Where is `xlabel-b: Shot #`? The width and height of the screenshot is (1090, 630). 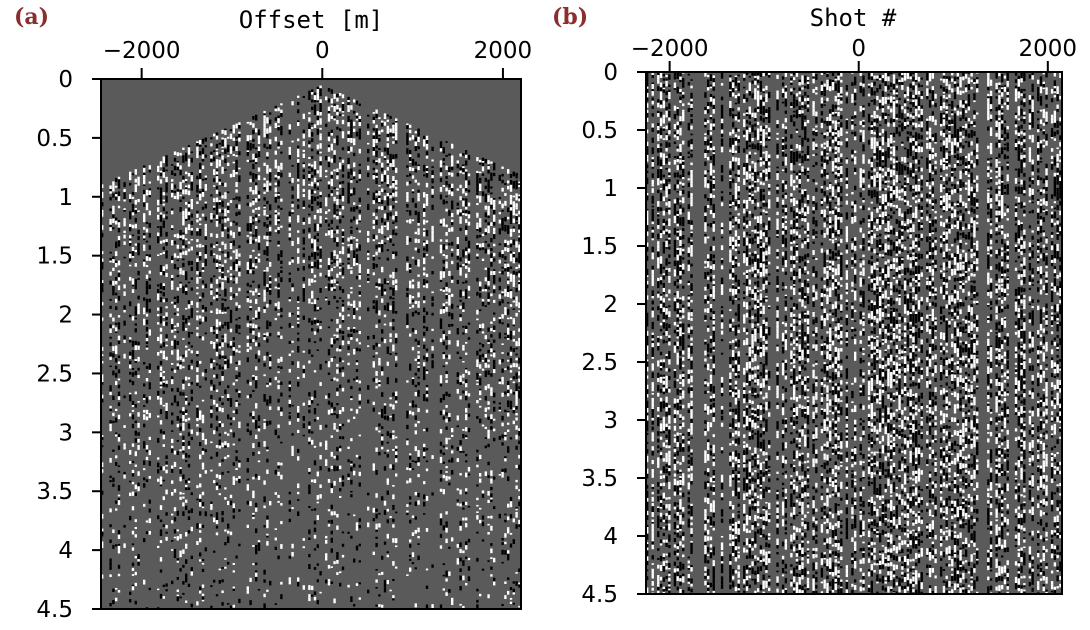 xlabel-b: Shot # is located at coordinates (853, 18).